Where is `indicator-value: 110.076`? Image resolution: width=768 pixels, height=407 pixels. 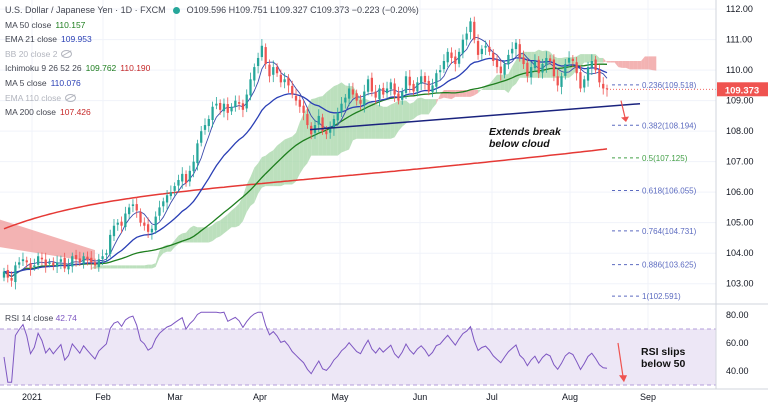
indicator-value: 110.076 is located at coordinates (65, 82).